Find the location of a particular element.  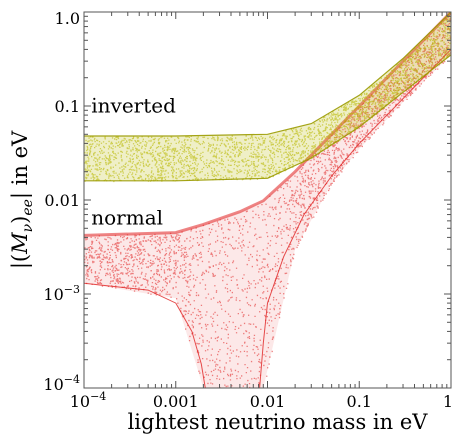

normal-series-label: normal is located at coordinates (127, 217).